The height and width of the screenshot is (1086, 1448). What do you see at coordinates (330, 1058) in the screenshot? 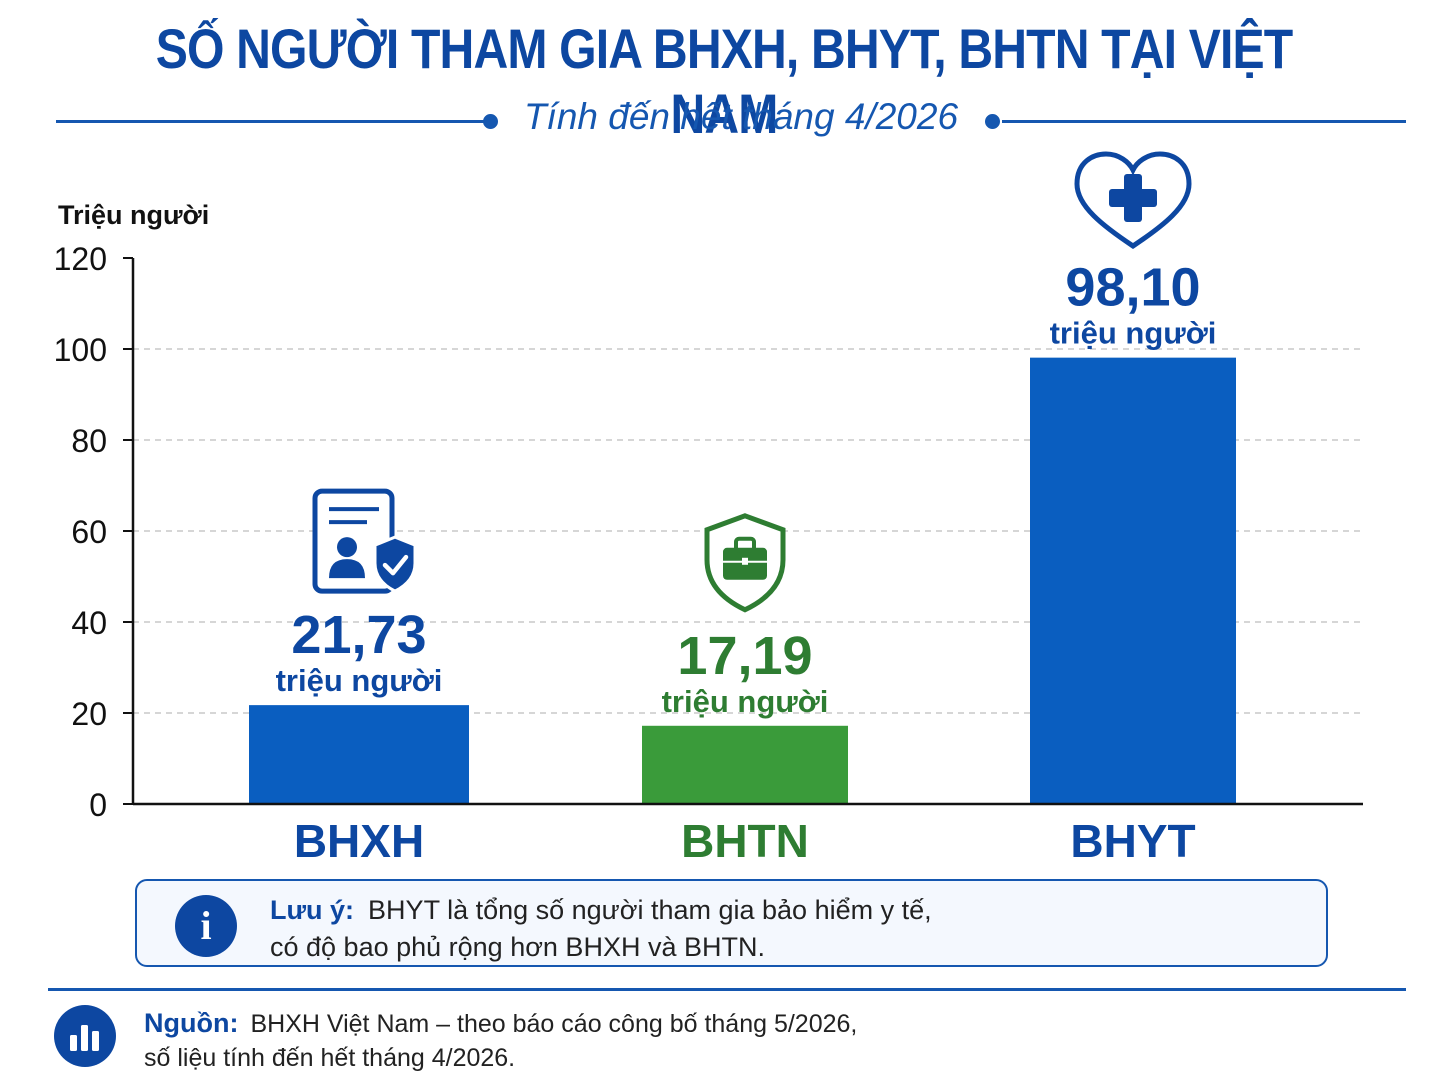
I see `source-line-2: số liệu tính đến hết tháng 4/2026.` at bounding box center [330, 1058].